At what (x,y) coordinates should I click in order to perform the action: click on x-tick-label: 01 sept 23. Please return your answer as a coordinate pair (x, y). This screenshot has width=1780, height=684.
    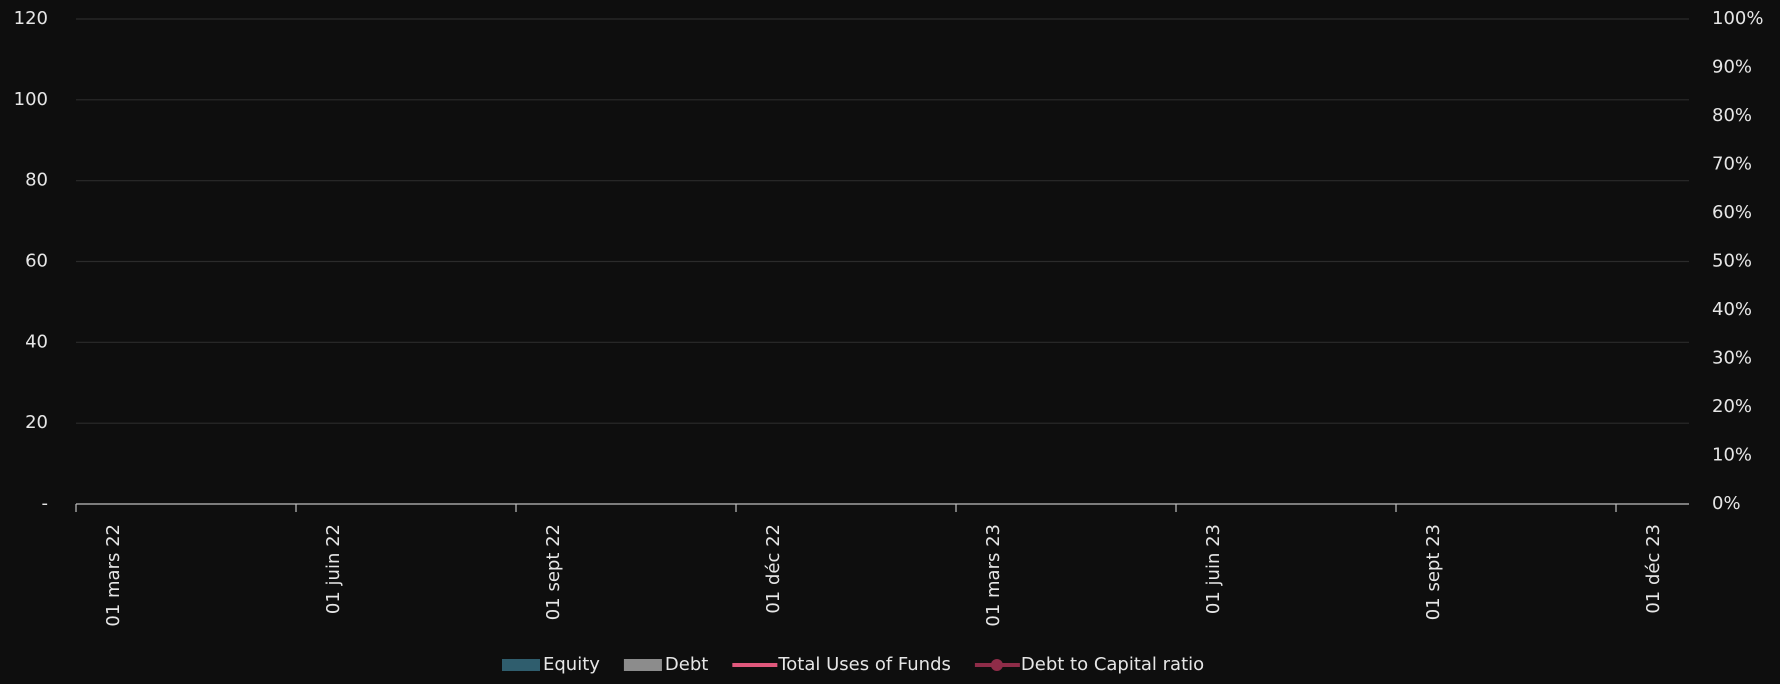
    Looking at the image, I should click on (1433, 572).